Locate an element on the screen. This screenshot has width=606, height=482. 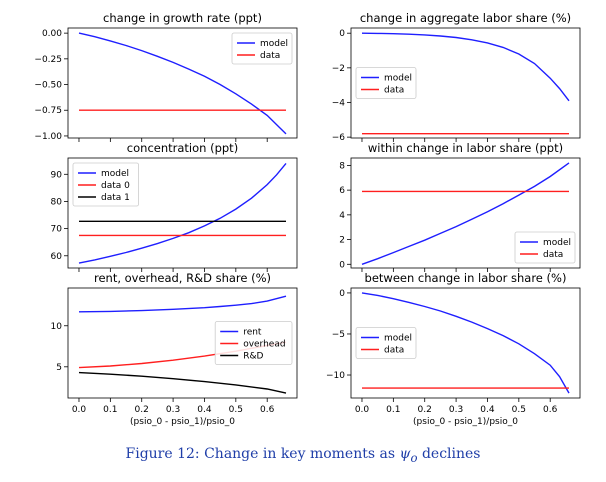
y-tick-label: −0.75 is located at coordinates (48, 111).